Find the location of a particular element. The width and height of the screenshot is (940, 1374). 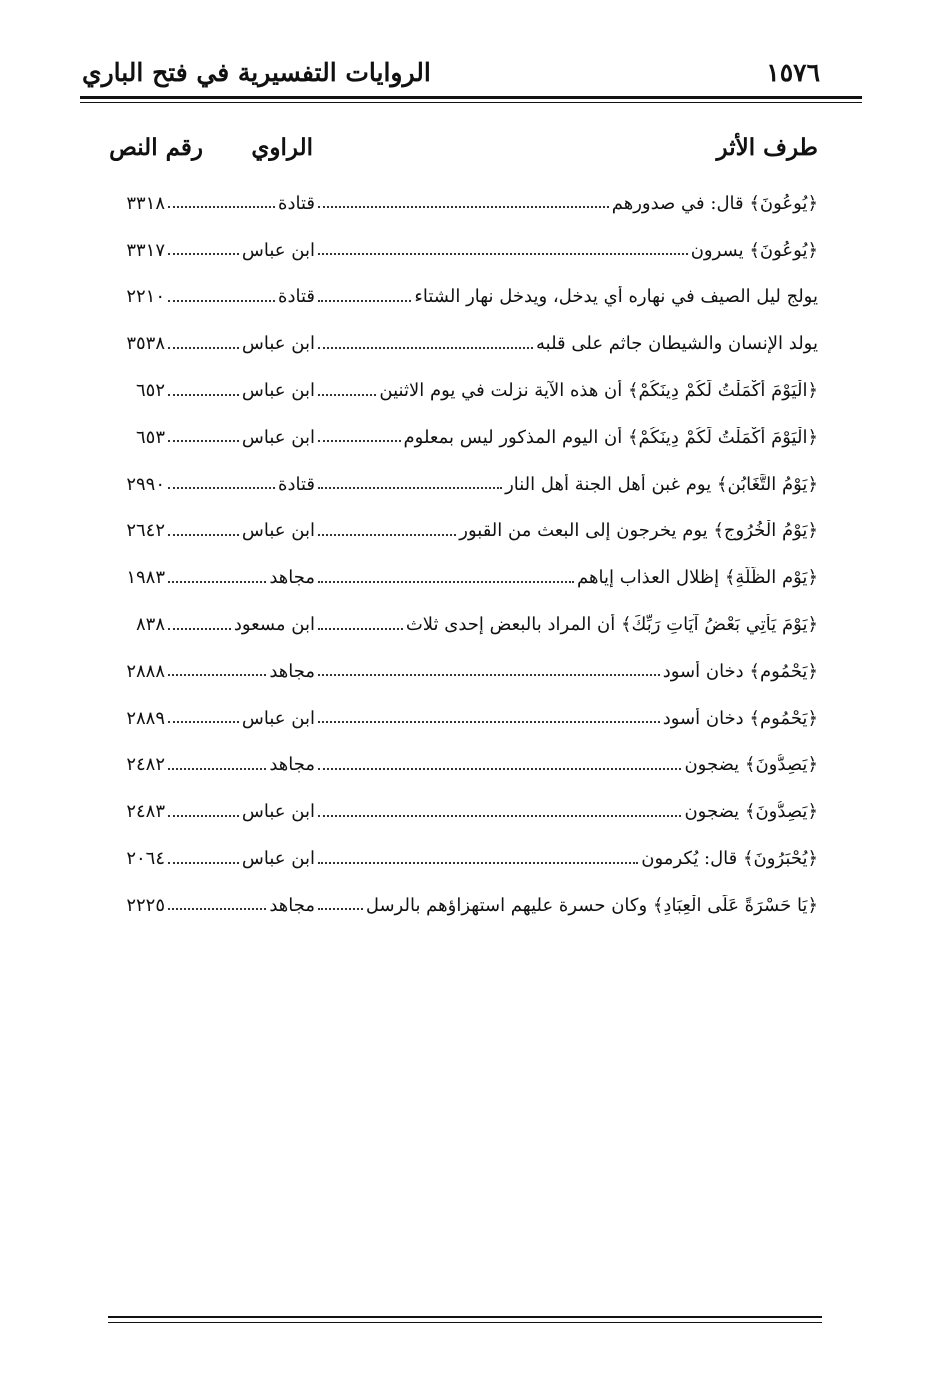

index-row: ﴿يُحْبَرُونَ﴾ قال: يُكرمون ابن عباس ٢٠٦٤ is located at coordinates (463, 858).